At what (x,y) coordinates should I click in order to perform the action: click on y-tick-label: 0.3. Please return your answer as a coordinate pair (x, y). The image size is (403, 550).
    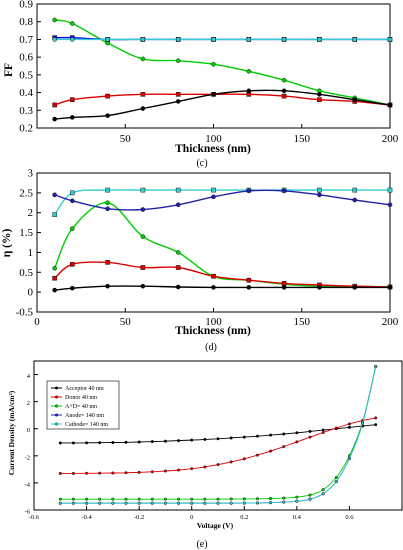
    Looking at the image, I should click on (26, 111).